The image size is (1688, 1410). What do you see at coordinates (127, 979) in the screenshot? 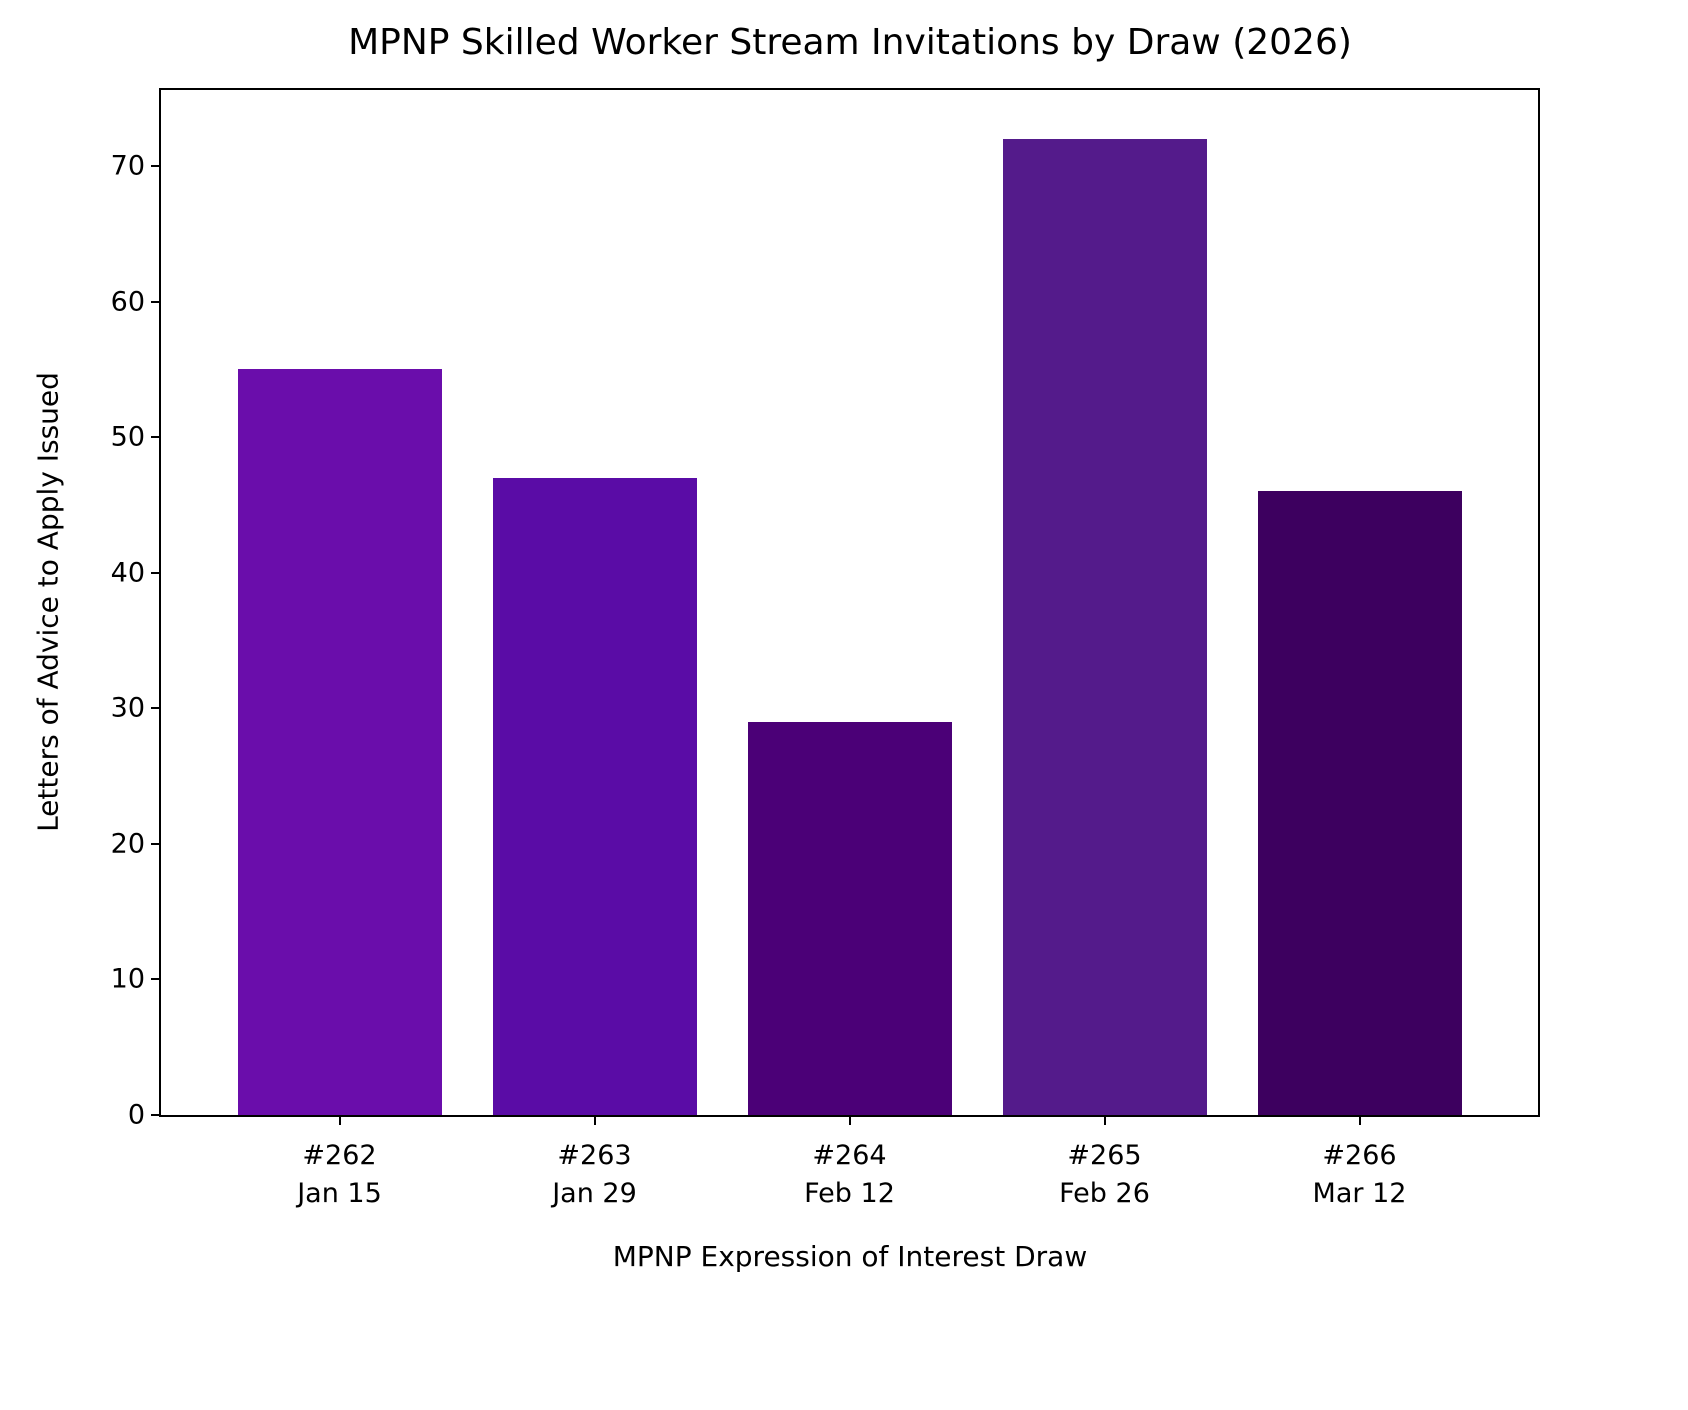
I see `y-tick-label: 10` at bounding box center [127, 979].